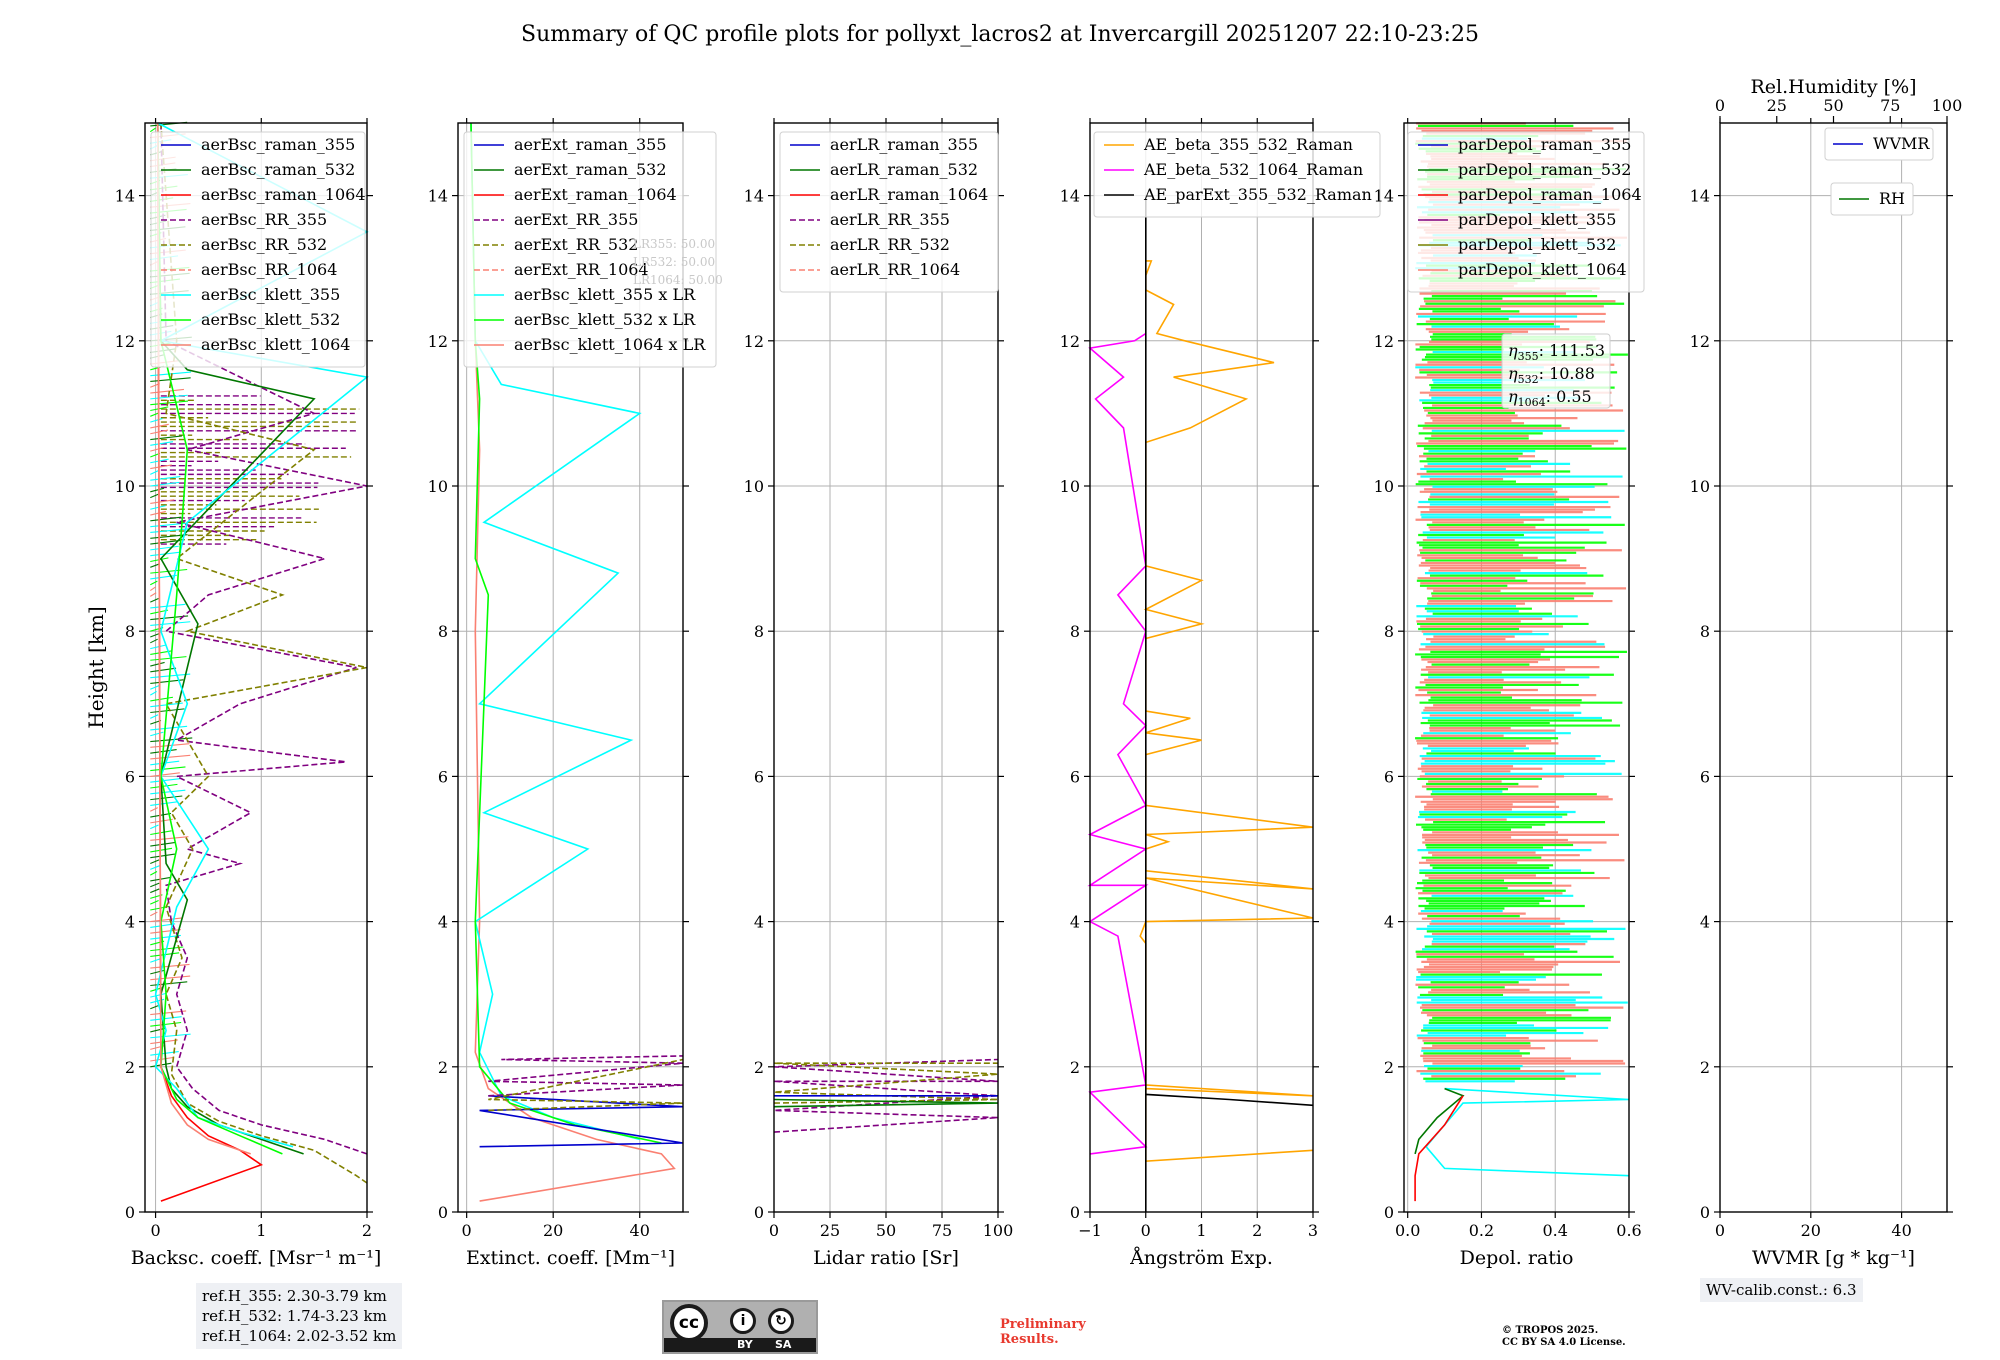 The height and width of the screenshot is (1360, 2000). I want to click on legend-entry: aerBsc_RR_532, so click(264, 244).